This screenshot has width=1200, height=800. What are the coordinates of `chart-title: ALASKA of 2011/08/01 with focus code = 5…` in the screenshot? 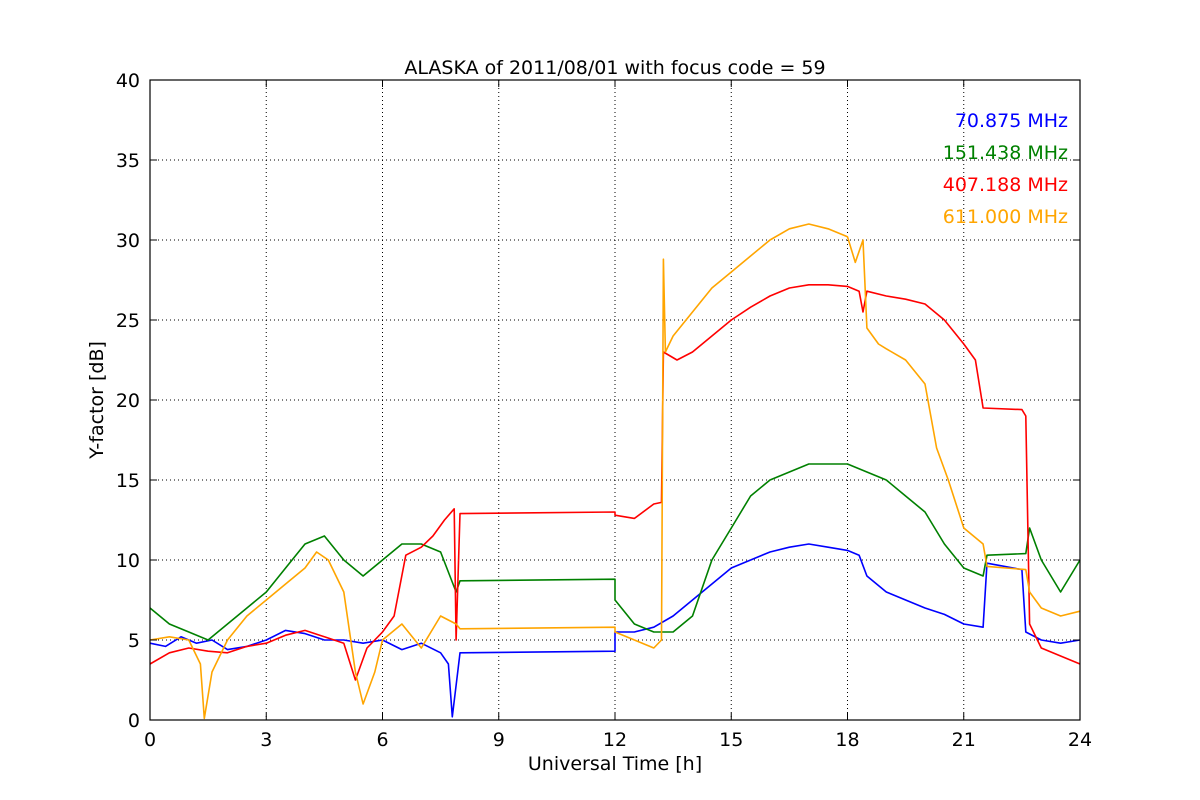 It's located at (614, 68).